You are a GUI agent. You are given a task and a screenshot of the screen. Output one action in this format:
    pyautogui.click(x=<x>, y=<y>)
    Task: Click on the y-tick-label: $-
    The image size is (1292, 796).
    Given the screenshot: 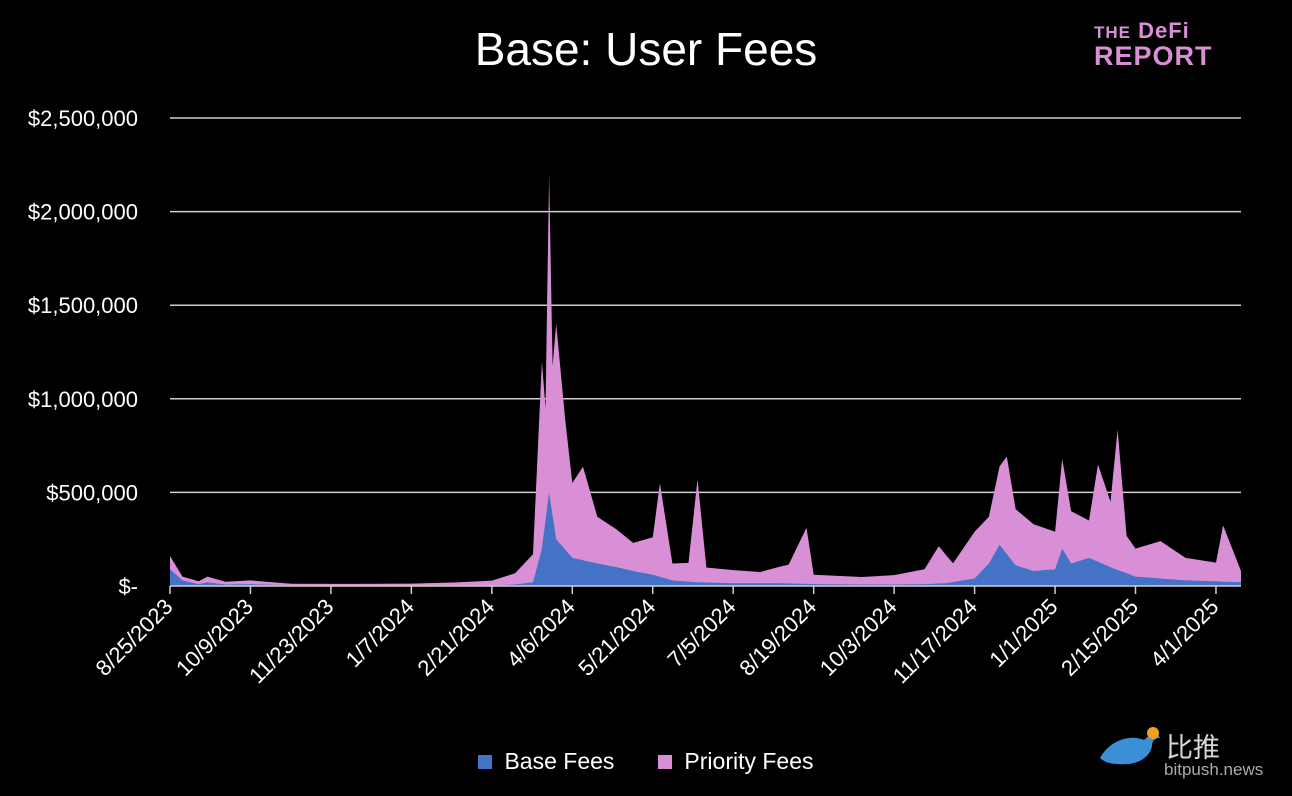 What is the action you would take?
    pyautogui.click(x=128, y=586)
    